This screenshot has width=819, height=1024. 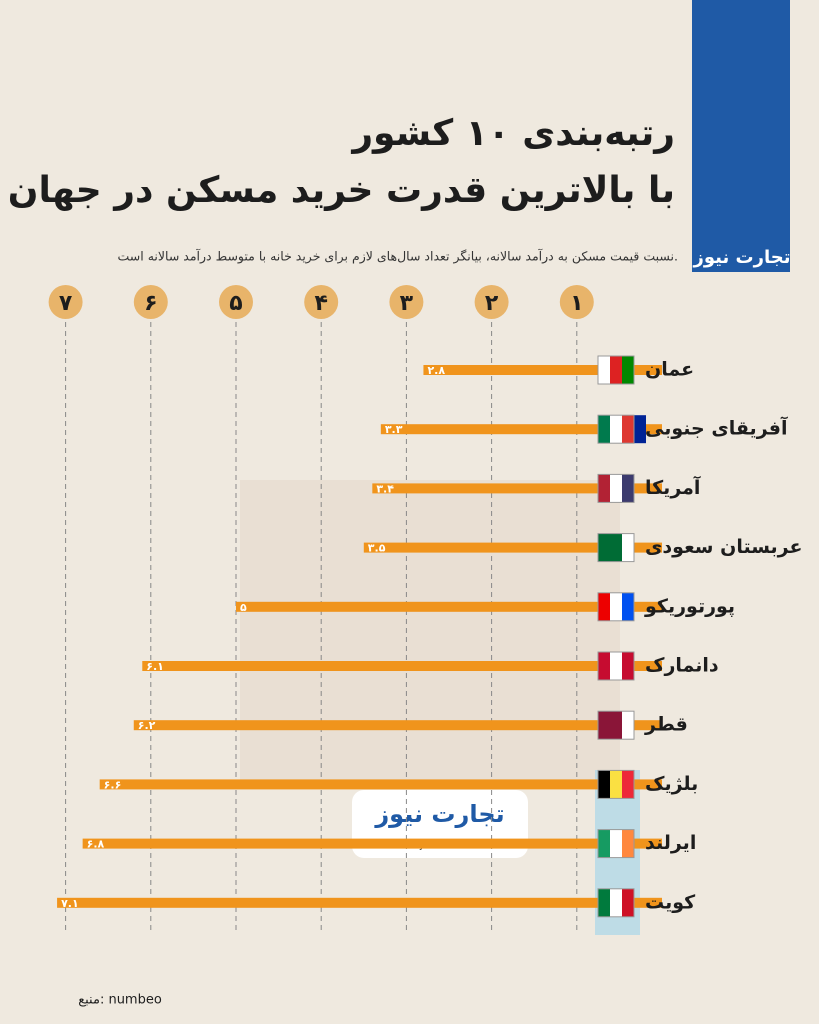 What do you see at coordinates (377, 548) in the screenshot?
I see `value-label: ۳.۵` at bounding box center [377, 548].